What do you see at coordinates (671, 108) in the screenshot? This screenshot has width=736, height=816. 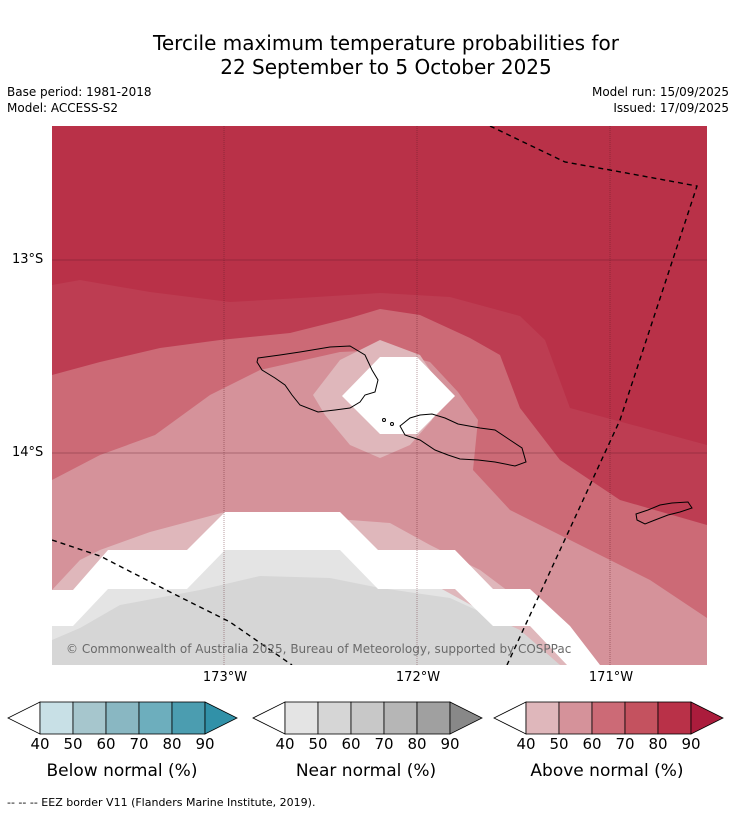 I see `issued-date: Issued: 17/09/2025` at bounding box center [671, 108].